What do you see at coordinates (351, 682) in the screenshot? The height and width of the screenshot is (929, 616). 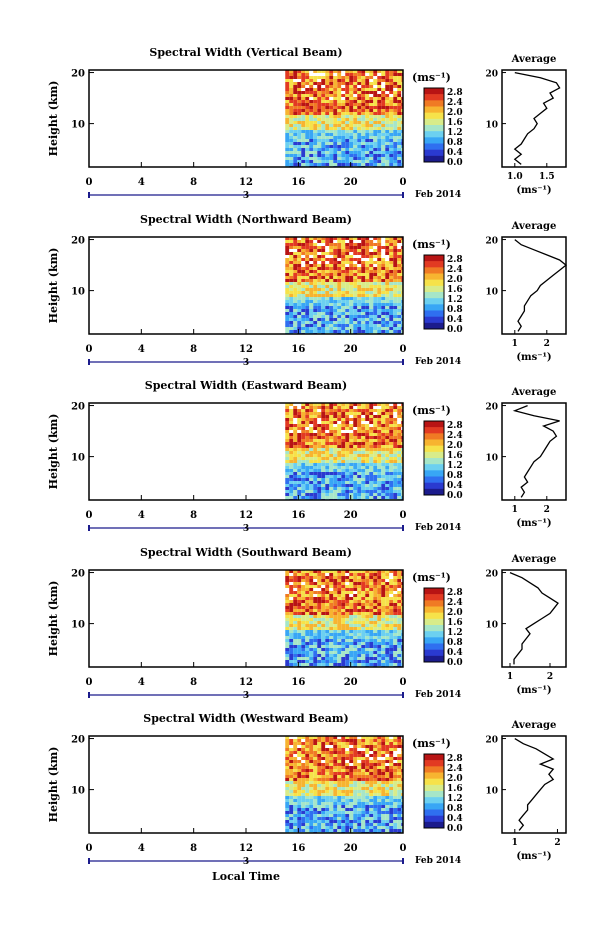 I see `x-tick-label: 20` at bounding box center [351, 682].